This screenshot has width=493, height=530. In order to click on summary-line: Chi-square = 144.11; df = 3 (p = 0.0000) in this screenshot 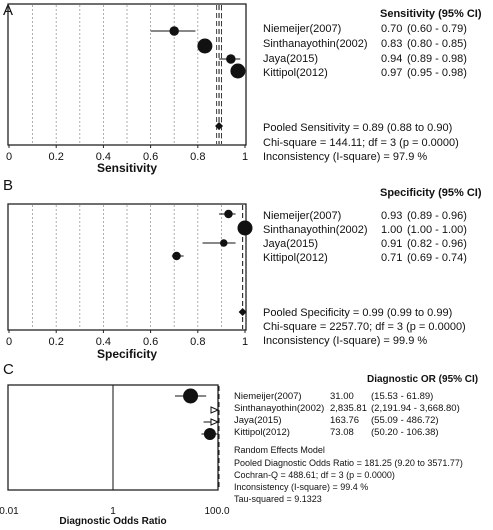, I will do `click(361, 143)`.